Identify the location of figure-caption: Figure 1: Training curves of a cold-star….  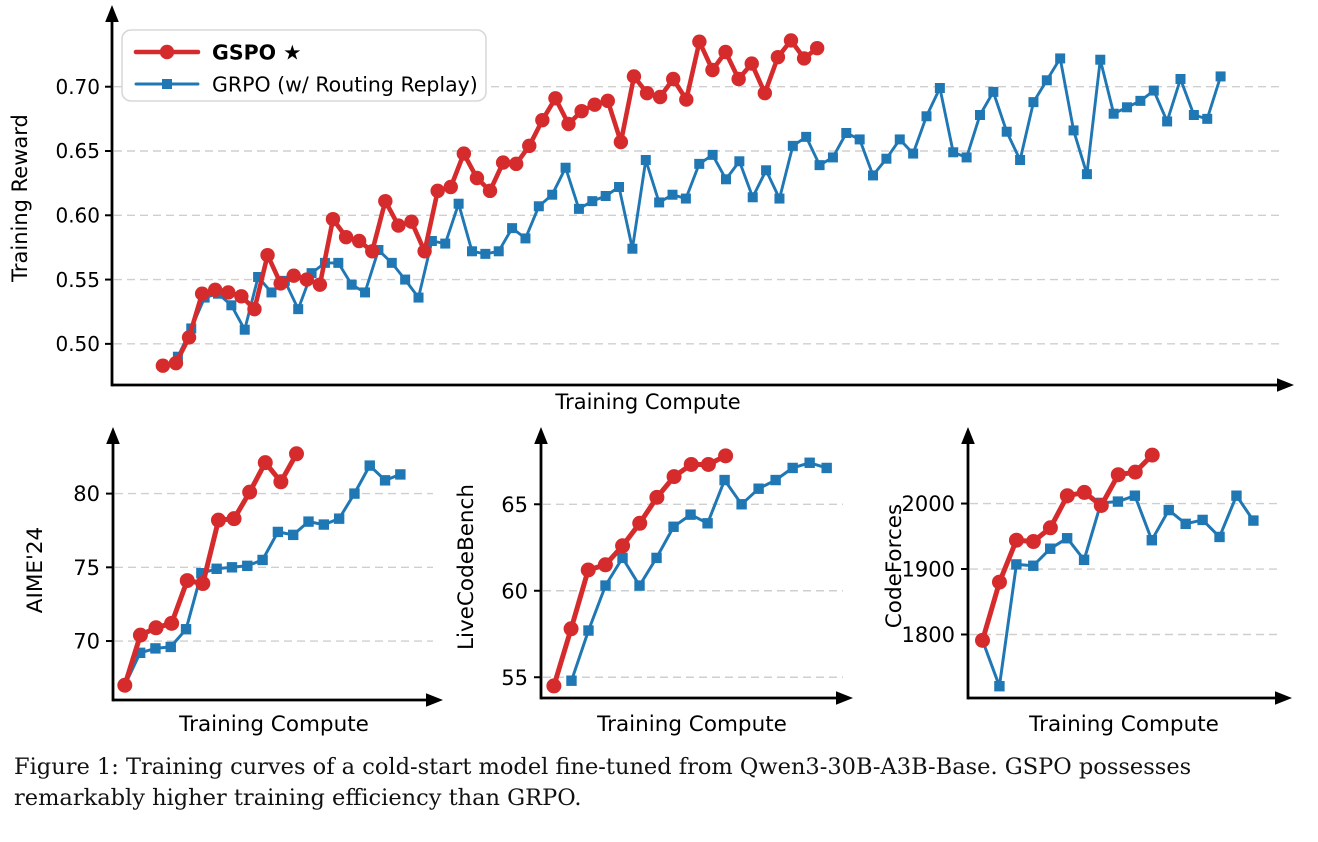
(603, 783).